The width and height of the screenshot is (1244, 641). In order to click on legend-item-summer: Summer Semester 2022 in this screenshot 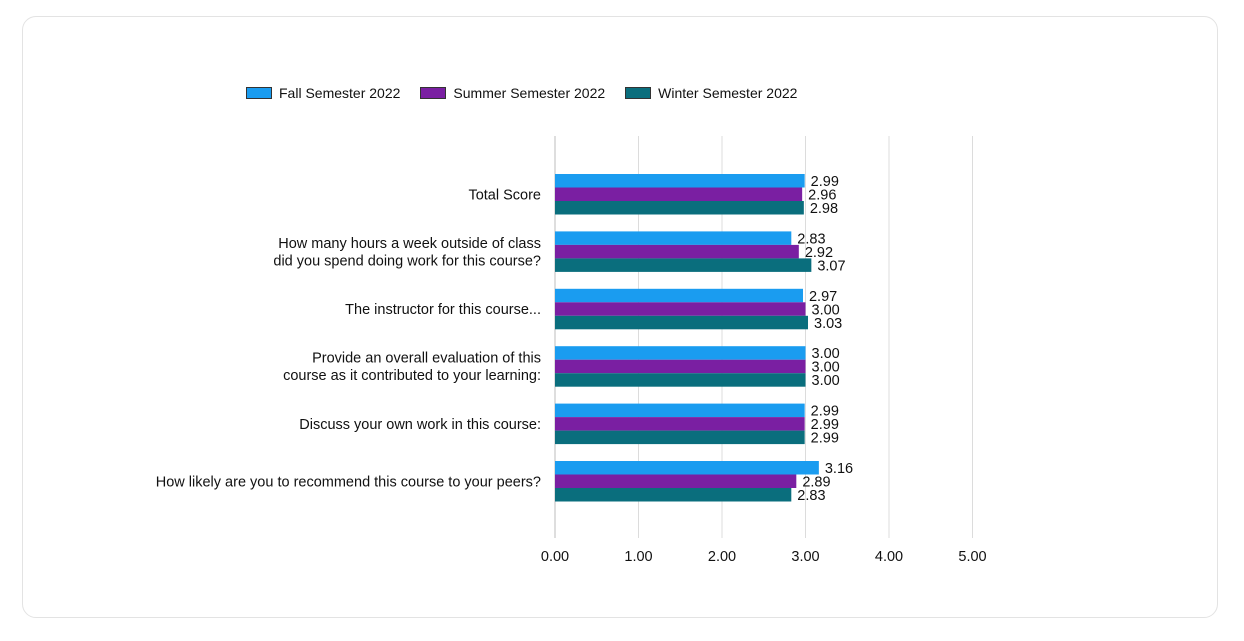, I will do `click(512, 93)`.